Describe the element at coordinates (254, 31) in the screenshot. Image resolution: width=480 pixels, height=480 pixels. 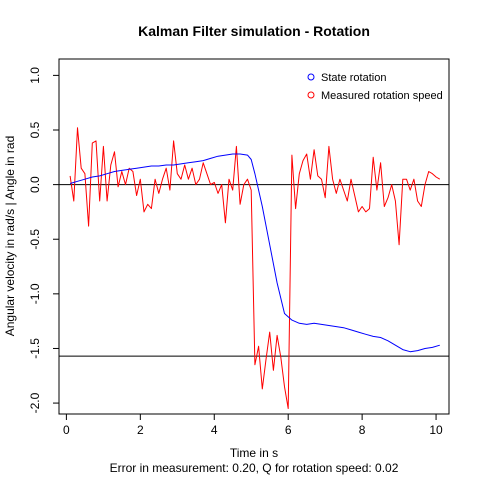
I see `chart-title: Kalman Filter simulation - Rotation` at that location.